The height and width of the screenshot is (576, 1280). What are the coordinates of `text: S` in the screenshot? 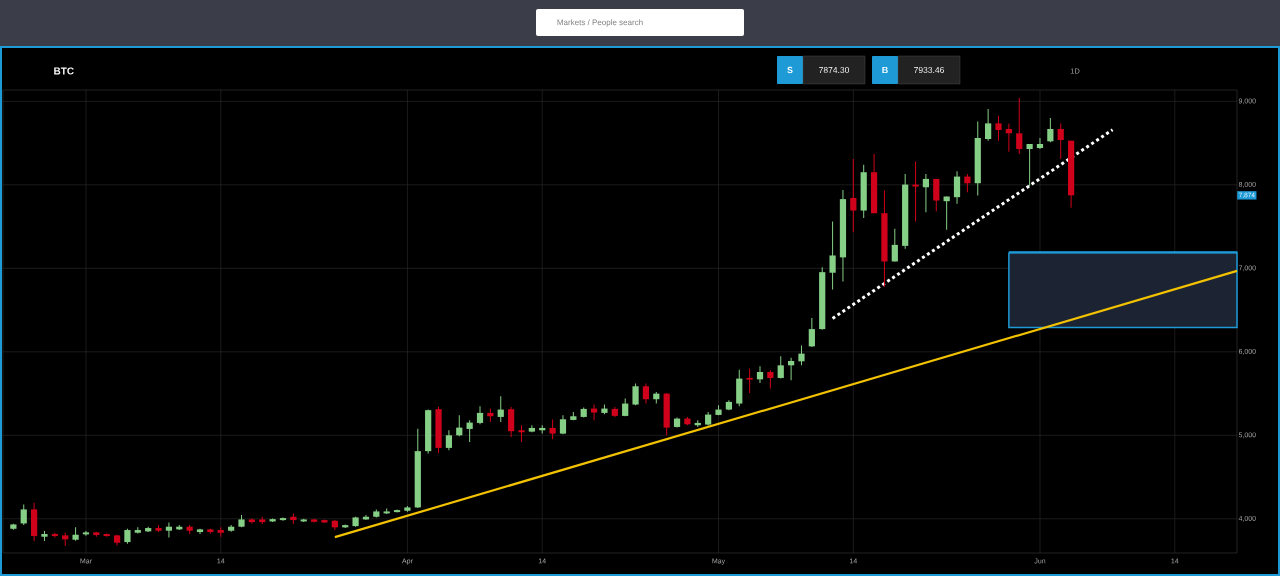 It's located at (790, 70).